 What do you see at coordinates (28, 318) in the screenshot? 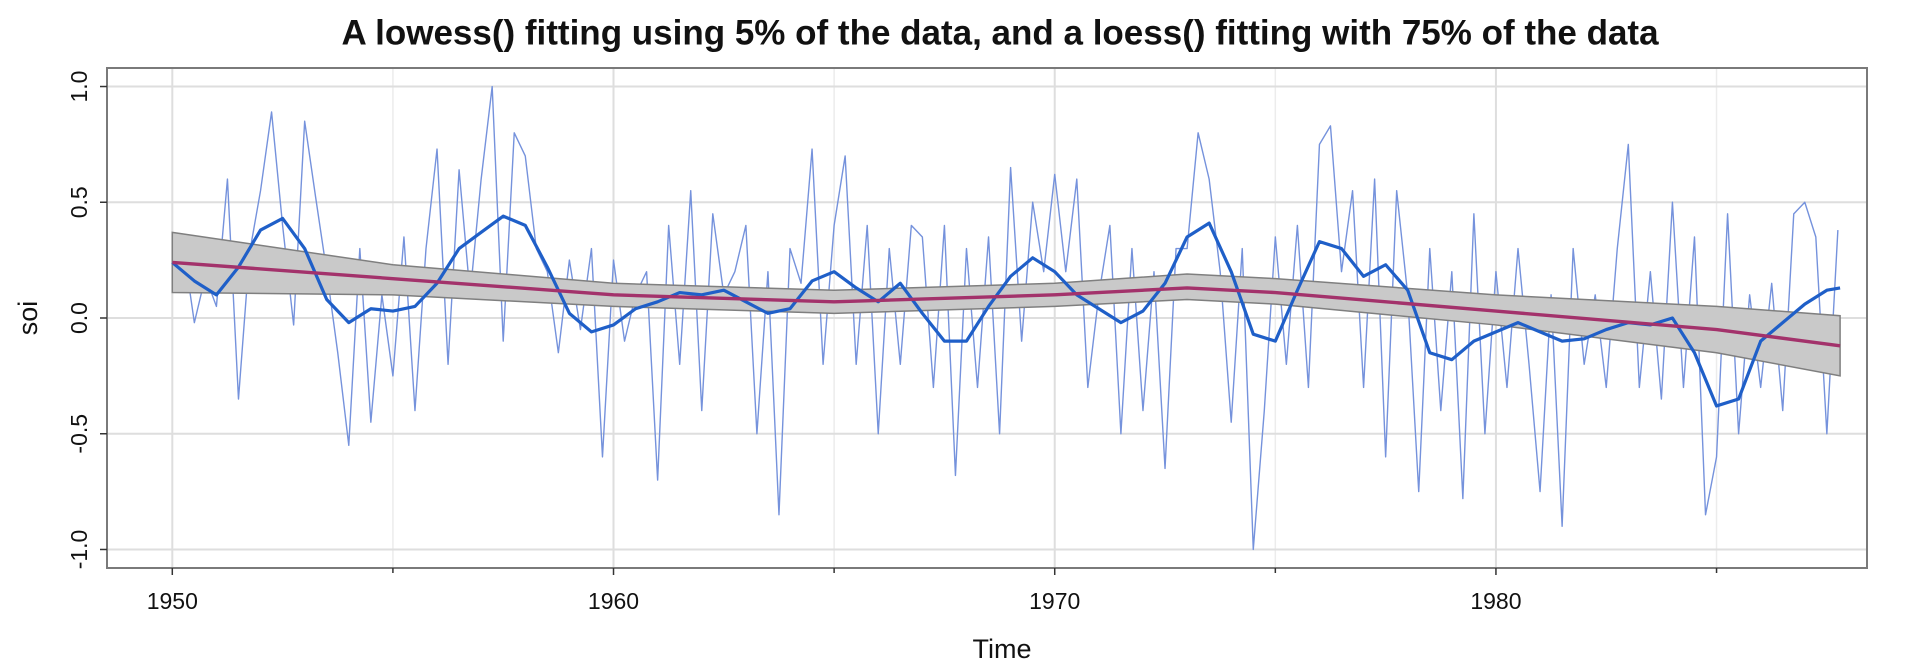
I see `y-axis-label: soi` at bounding box center [28, 318].